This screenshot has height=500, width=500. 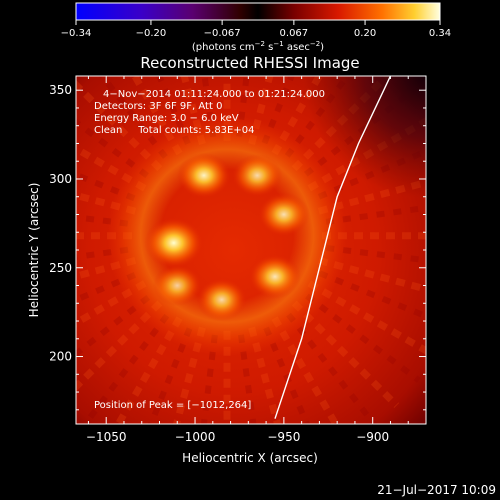 I want to click on footer-timestamp: 21−Jul−2017 10:09, so click(x=436, y=490).